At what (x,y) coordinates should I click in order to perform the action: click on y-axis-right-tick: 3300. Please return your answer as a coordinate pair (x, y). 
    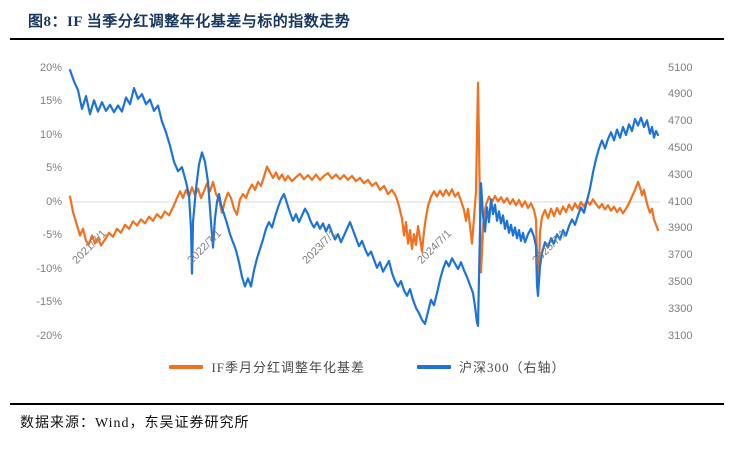
    Looking at the image, I should click on (680, 308).